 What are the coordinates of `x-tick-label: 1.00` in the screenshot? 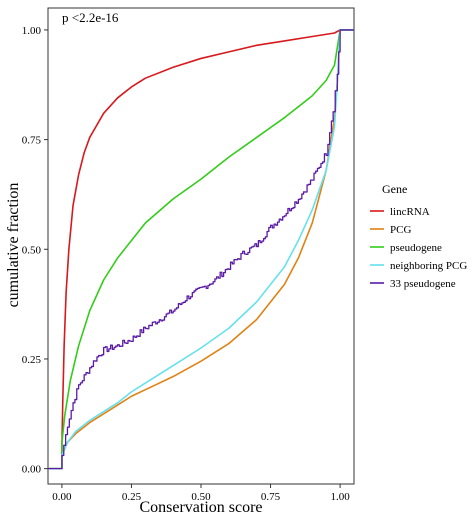 It's located at (340, 497).